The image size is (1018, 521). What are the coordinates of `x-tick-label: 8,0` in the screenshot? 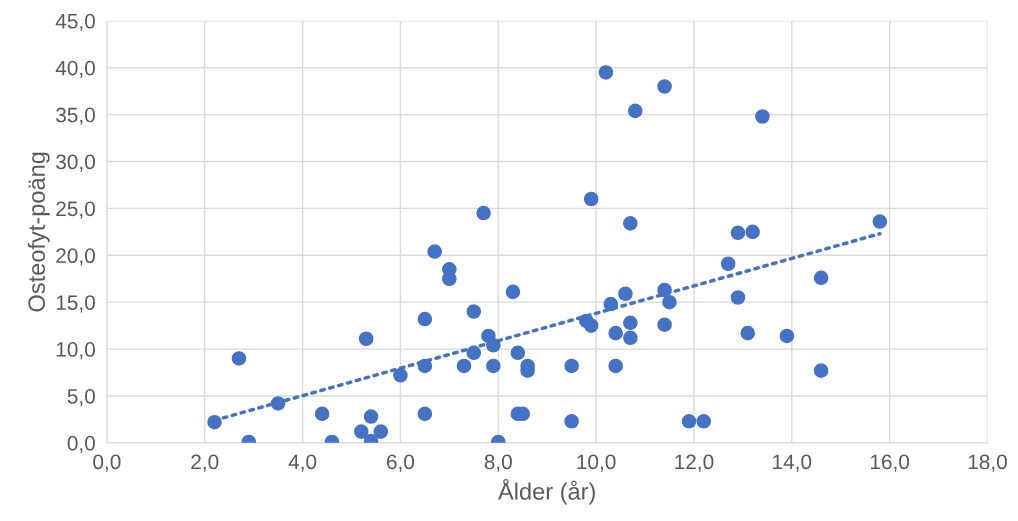 It's located at (498, 463).